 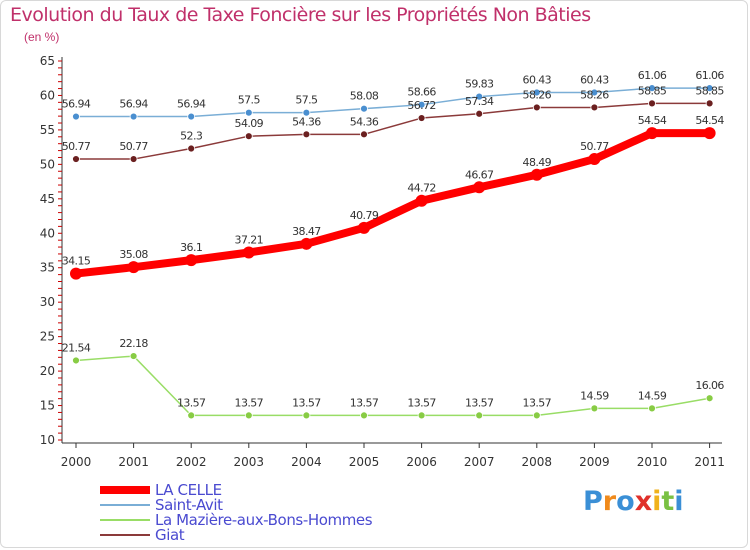 What do you see at coordinates (479, 84) in the screenshot?
I see `data-label: 59.83` at bounding box center [479, 84].